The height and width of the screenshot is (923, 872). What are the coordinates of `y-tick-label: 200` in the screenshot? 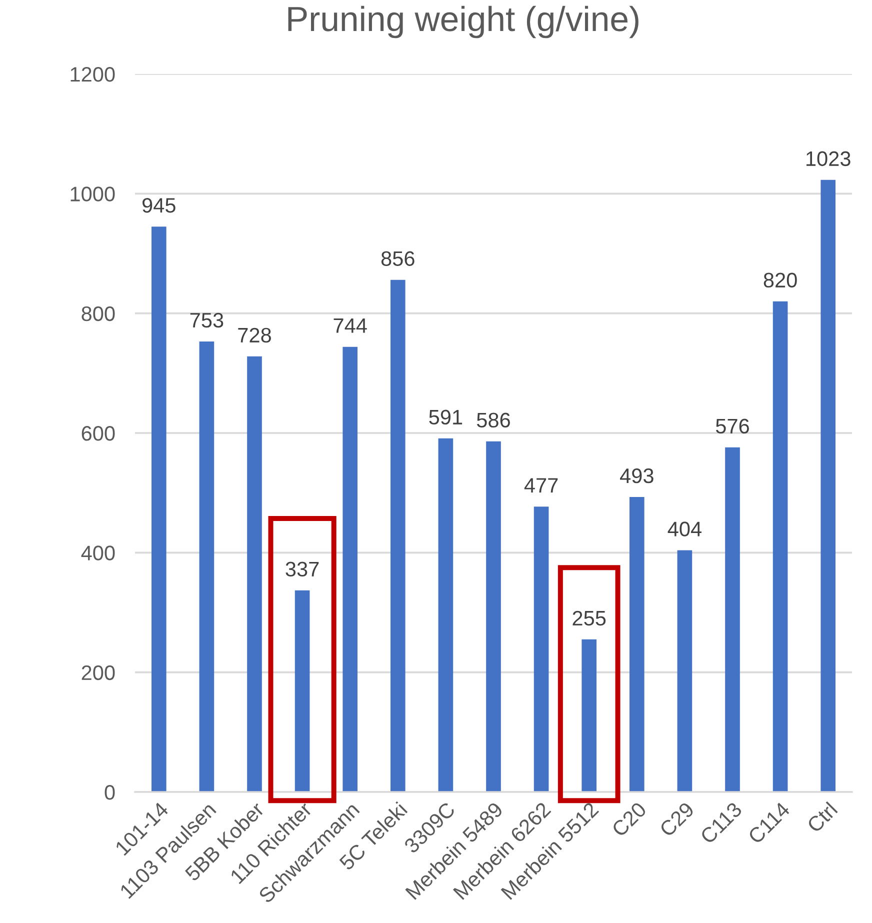 It's located at (98, 672).